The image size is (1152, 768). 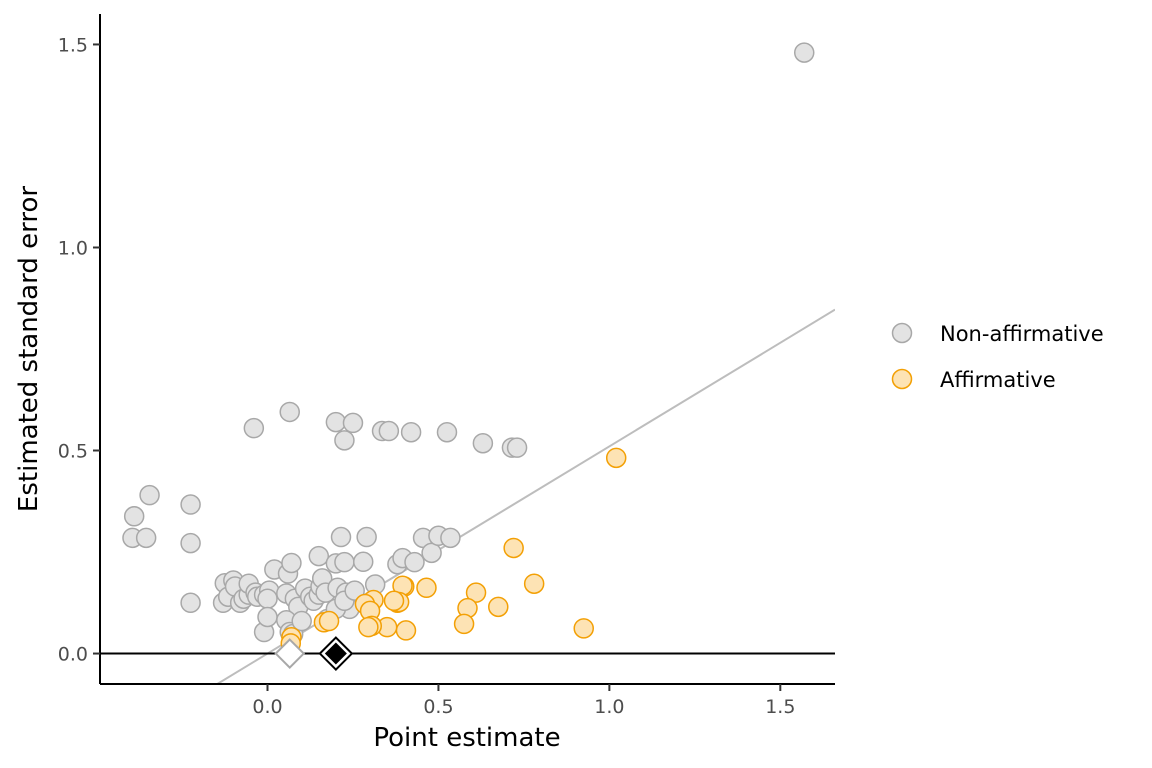 What do you see at coordinates (267, 707) in the screenshot?
I see `x-tick-label: 0.0` at bounding box center [267, 707].